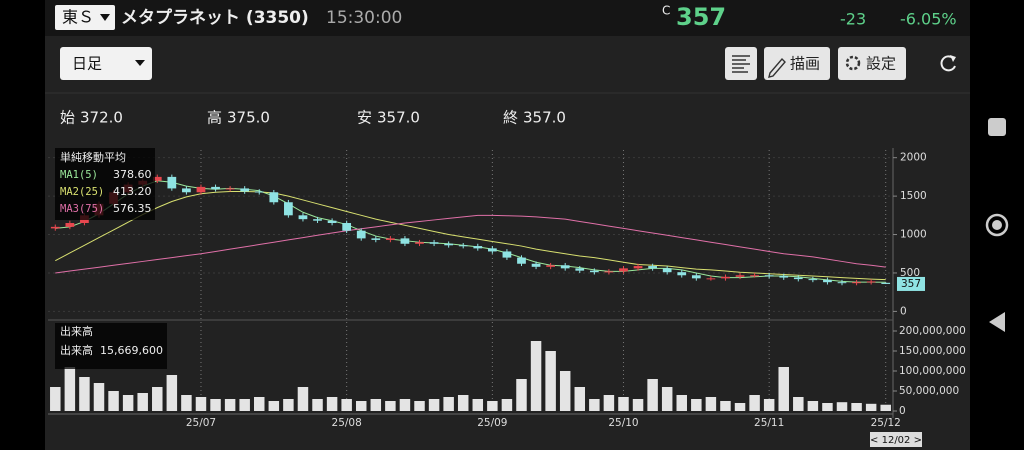 Image resolution: width=1024 pixels, height=450 pixels. What do you see at coordinates (853, 19) in the screenshot?
I see `change: -23` at bounding box center [853, 19].